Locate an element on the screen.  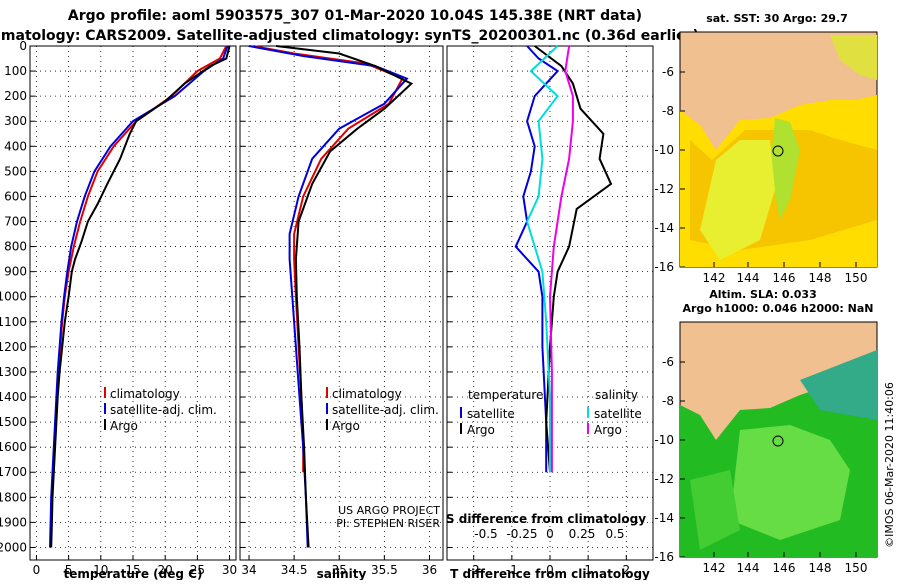
depth-tick-label: 600 is located at coordinates (15, 196).